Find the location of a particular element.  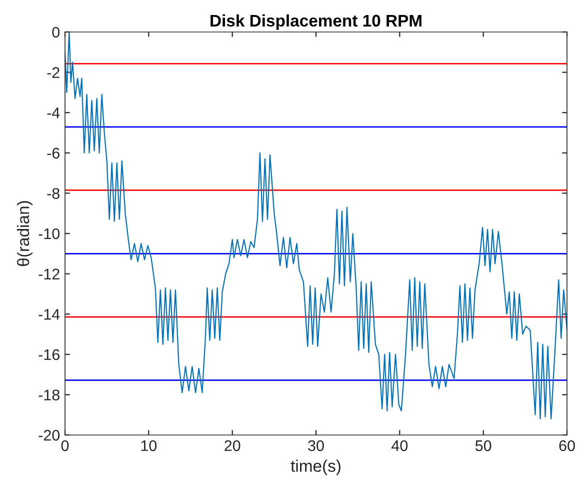

y-tick-label: -8 is located at coordinates (53, 193).